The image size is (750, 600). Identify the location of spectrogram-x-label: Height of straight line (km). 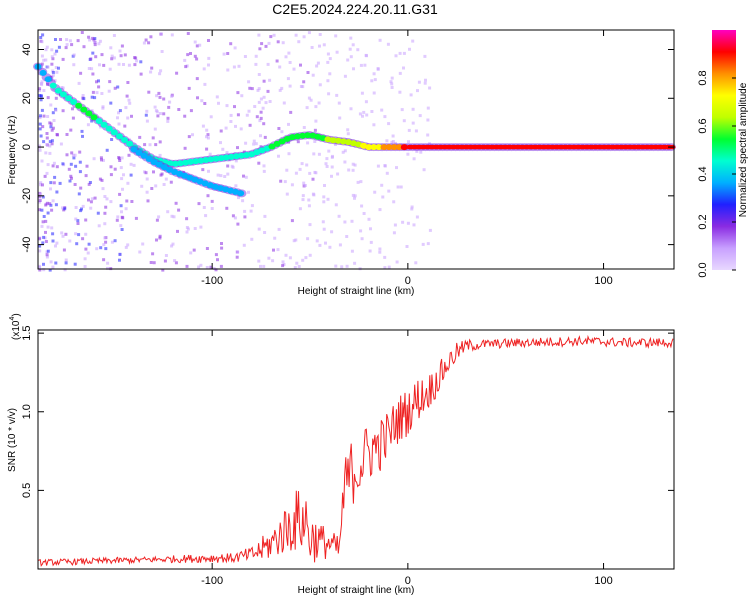
(356, 291).